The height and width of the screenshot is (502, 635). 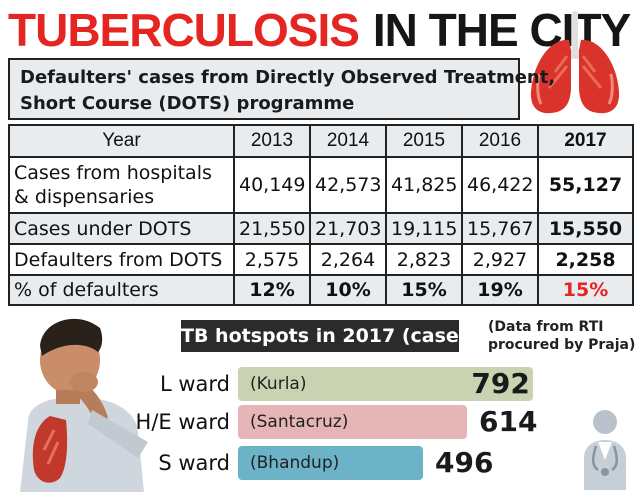 What do you see at coordinates (84, 197) in the screenshot?
I see `row-label-line-2: & dispensaries` at bounding box center [84, 197].